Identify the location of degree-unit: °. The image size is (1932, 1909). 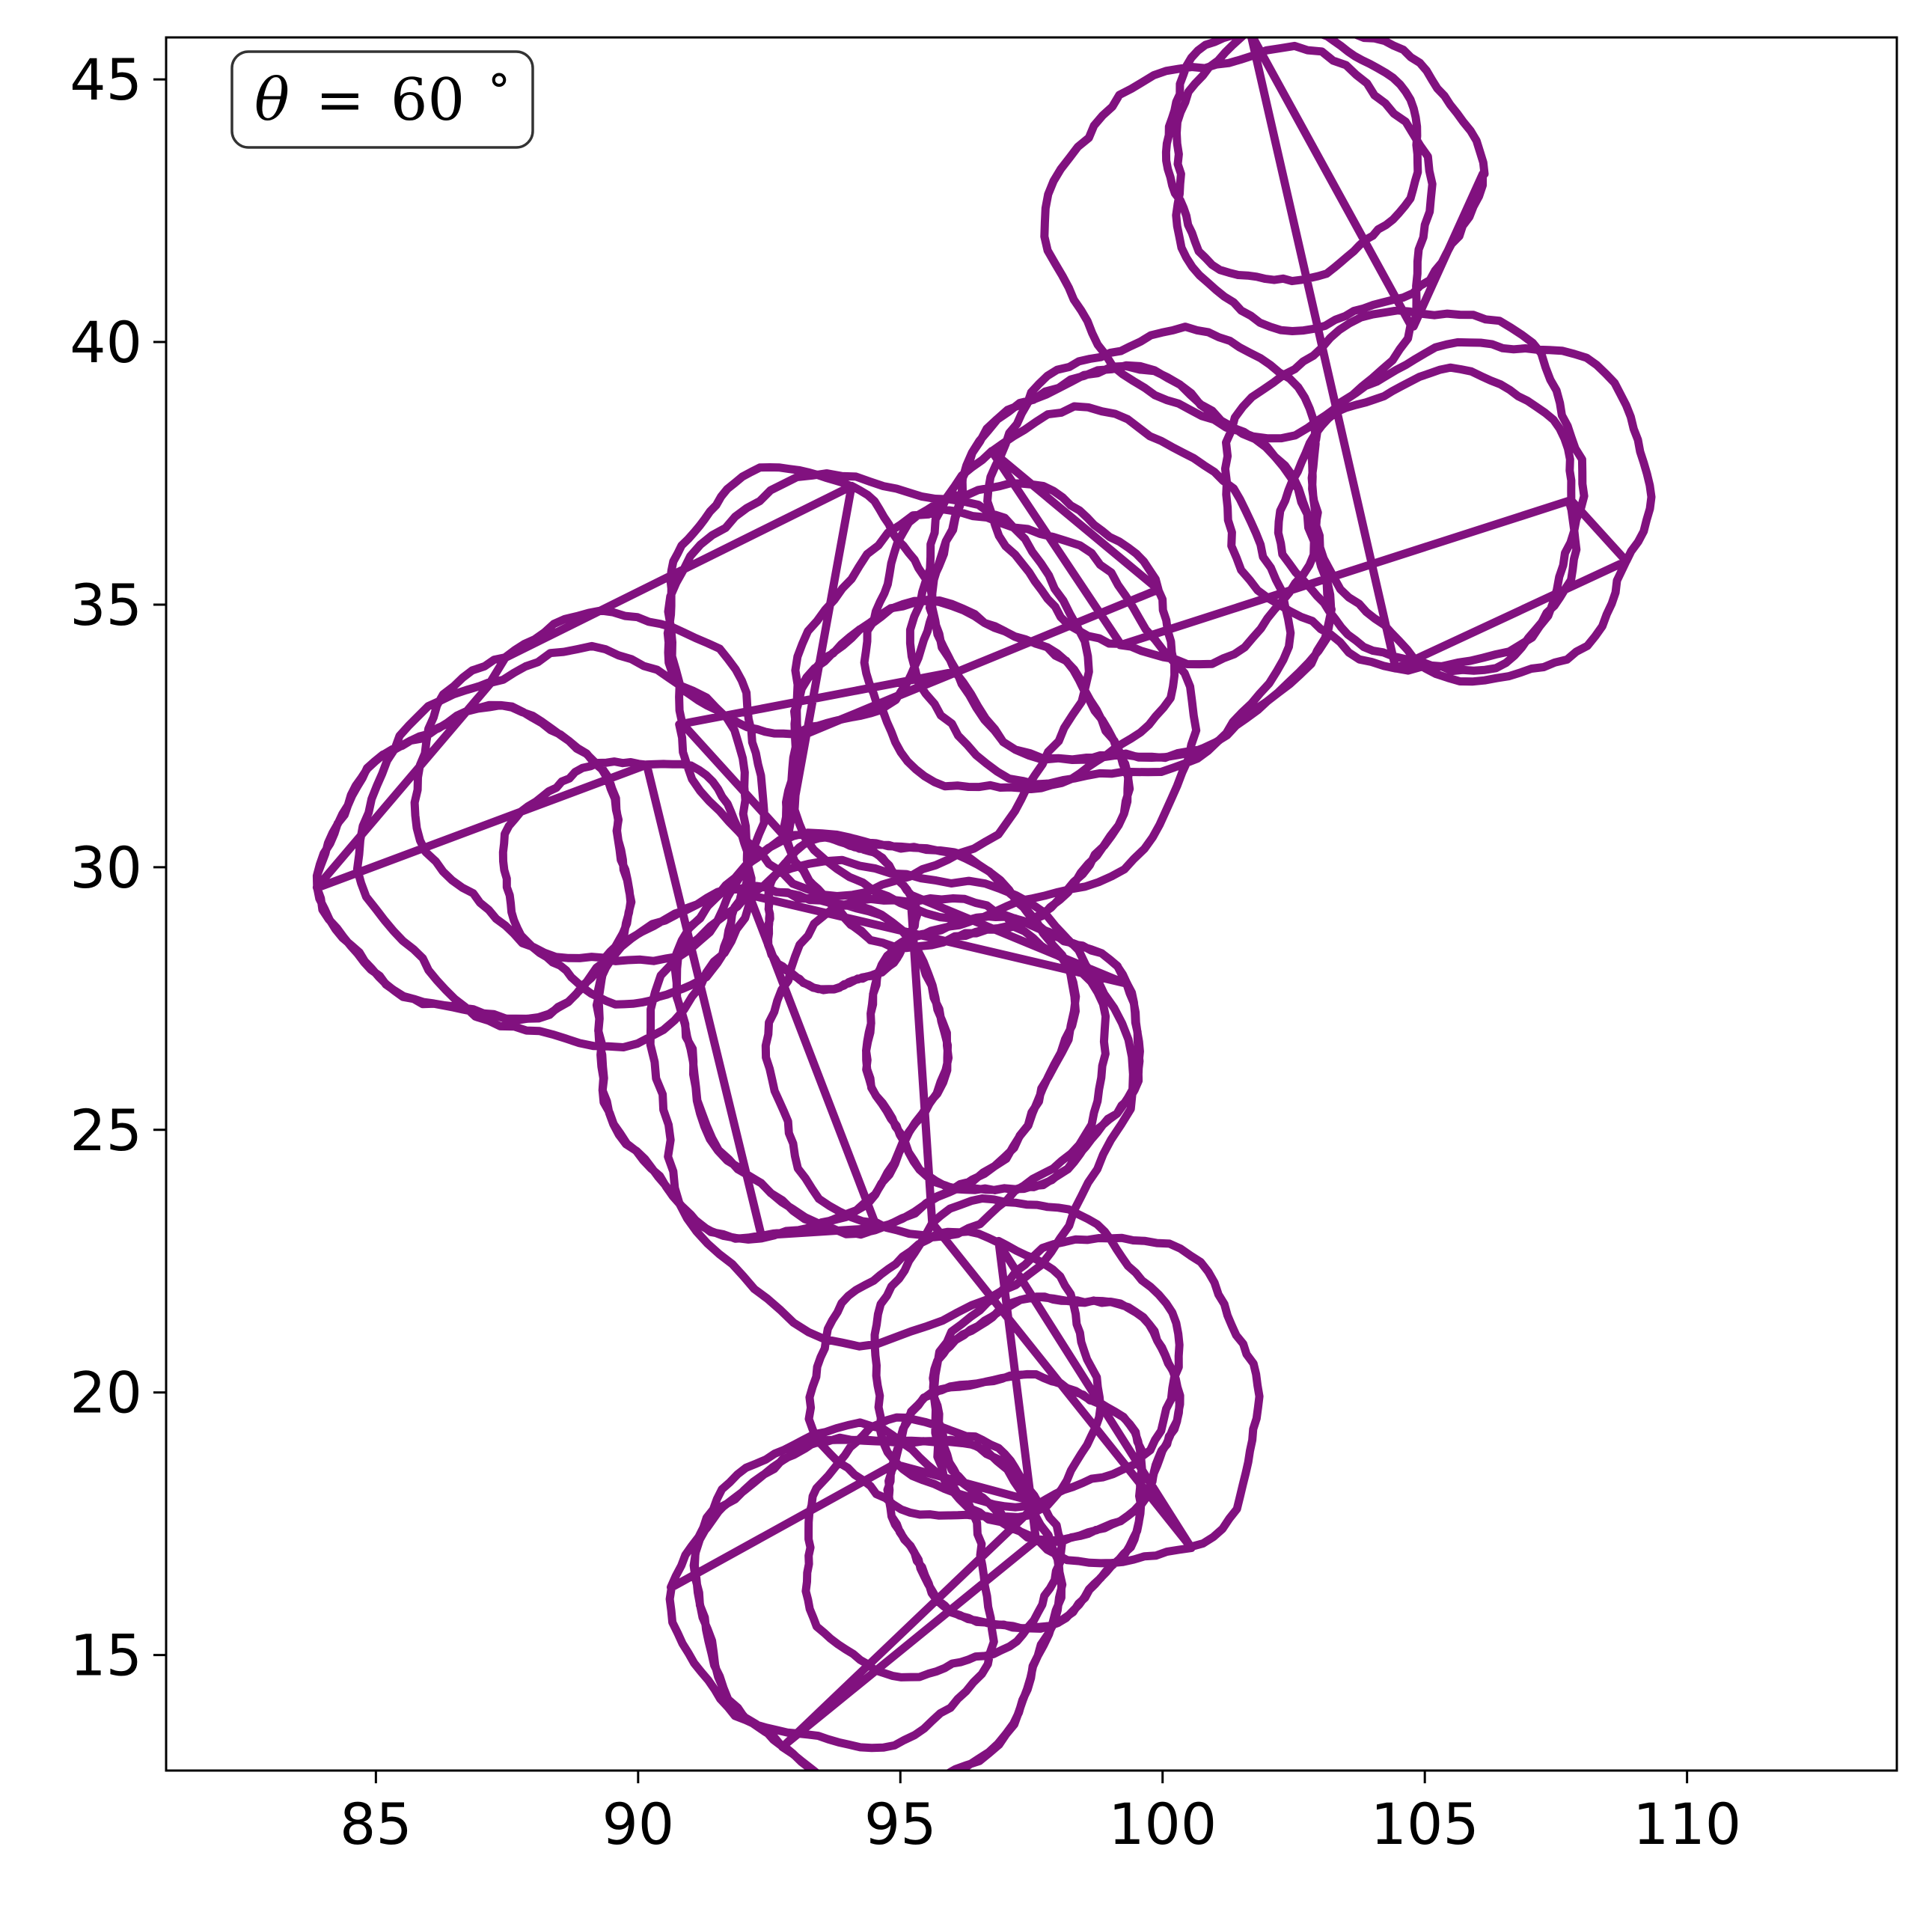
(499, 91).